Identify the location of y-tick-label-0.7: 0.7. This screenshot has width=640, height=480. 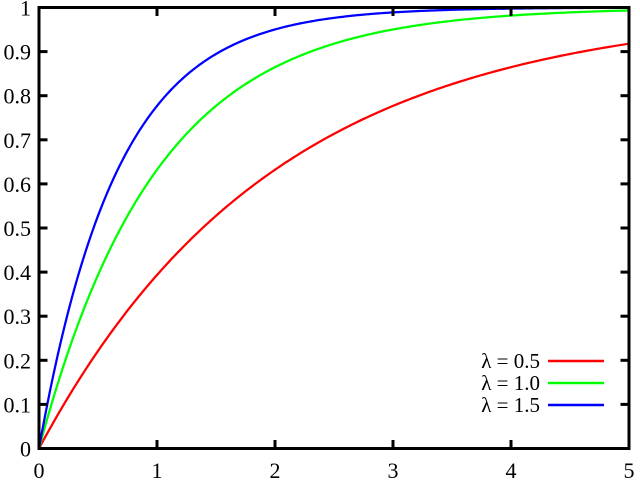
(18, 140).